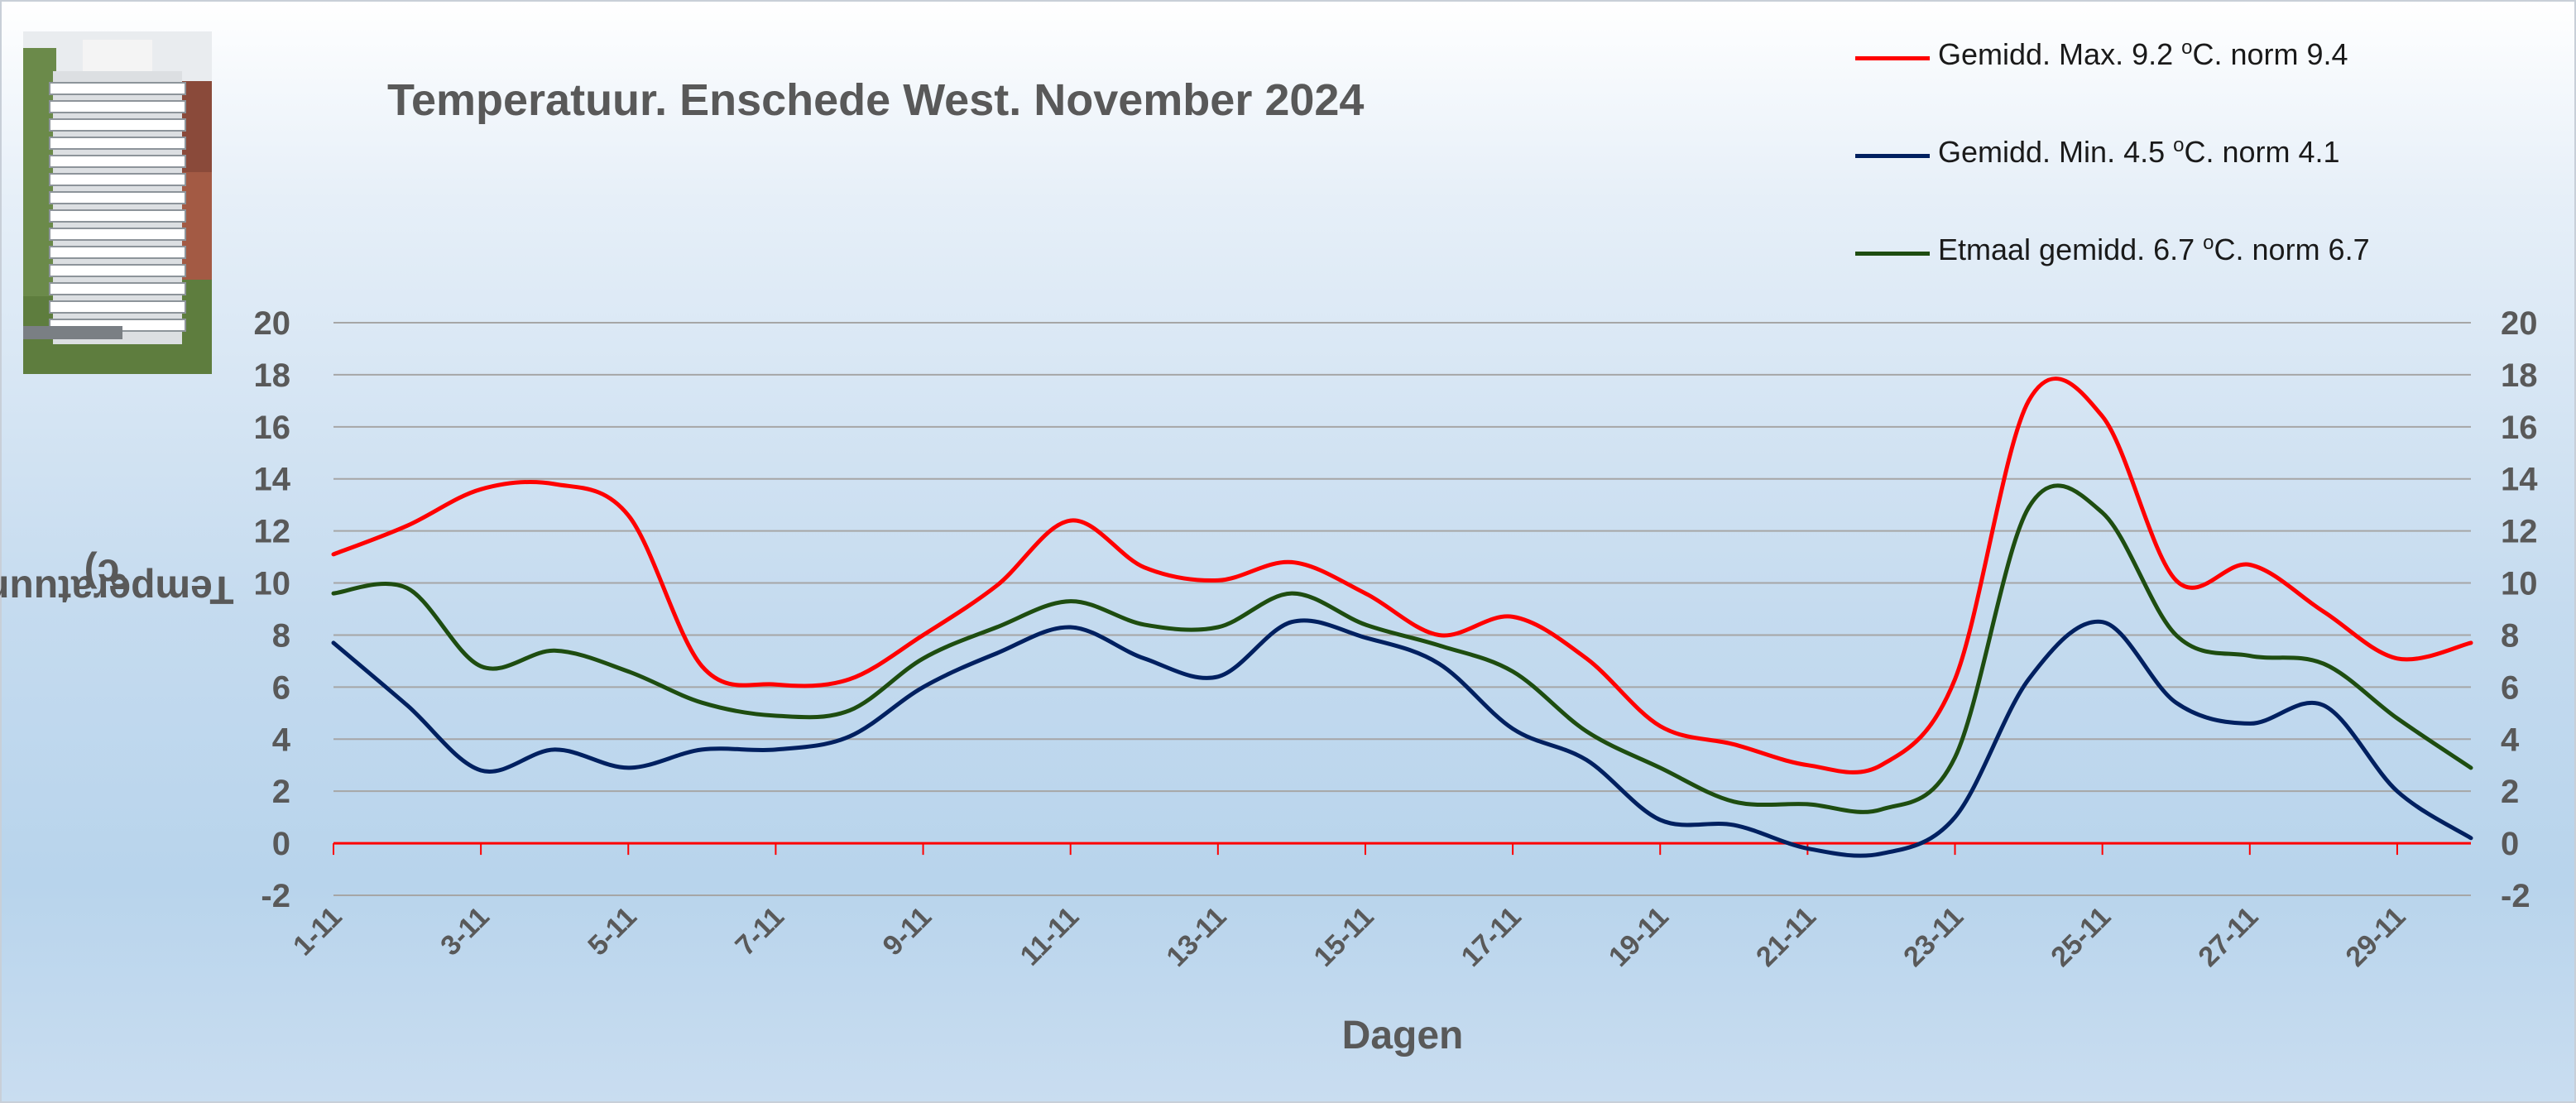  What do you see at coordinates (2376, 937) in the screenshot?
I see `x-tick-label: 29-11` at bounding box center [2376, 937].